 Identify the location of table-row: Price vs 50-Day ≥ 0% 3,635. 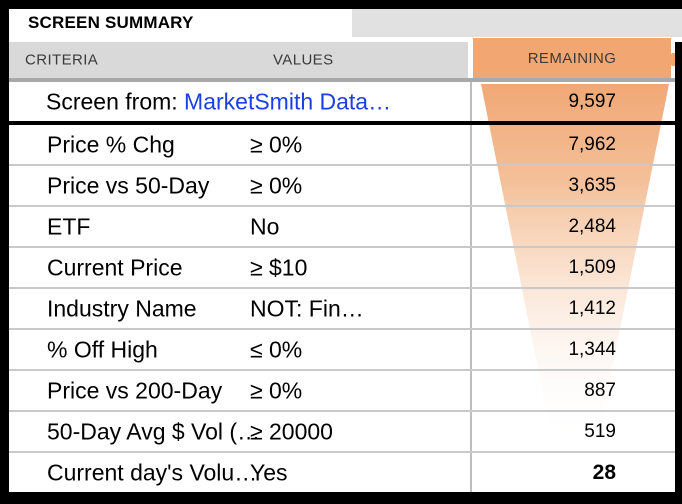
(342, 184).